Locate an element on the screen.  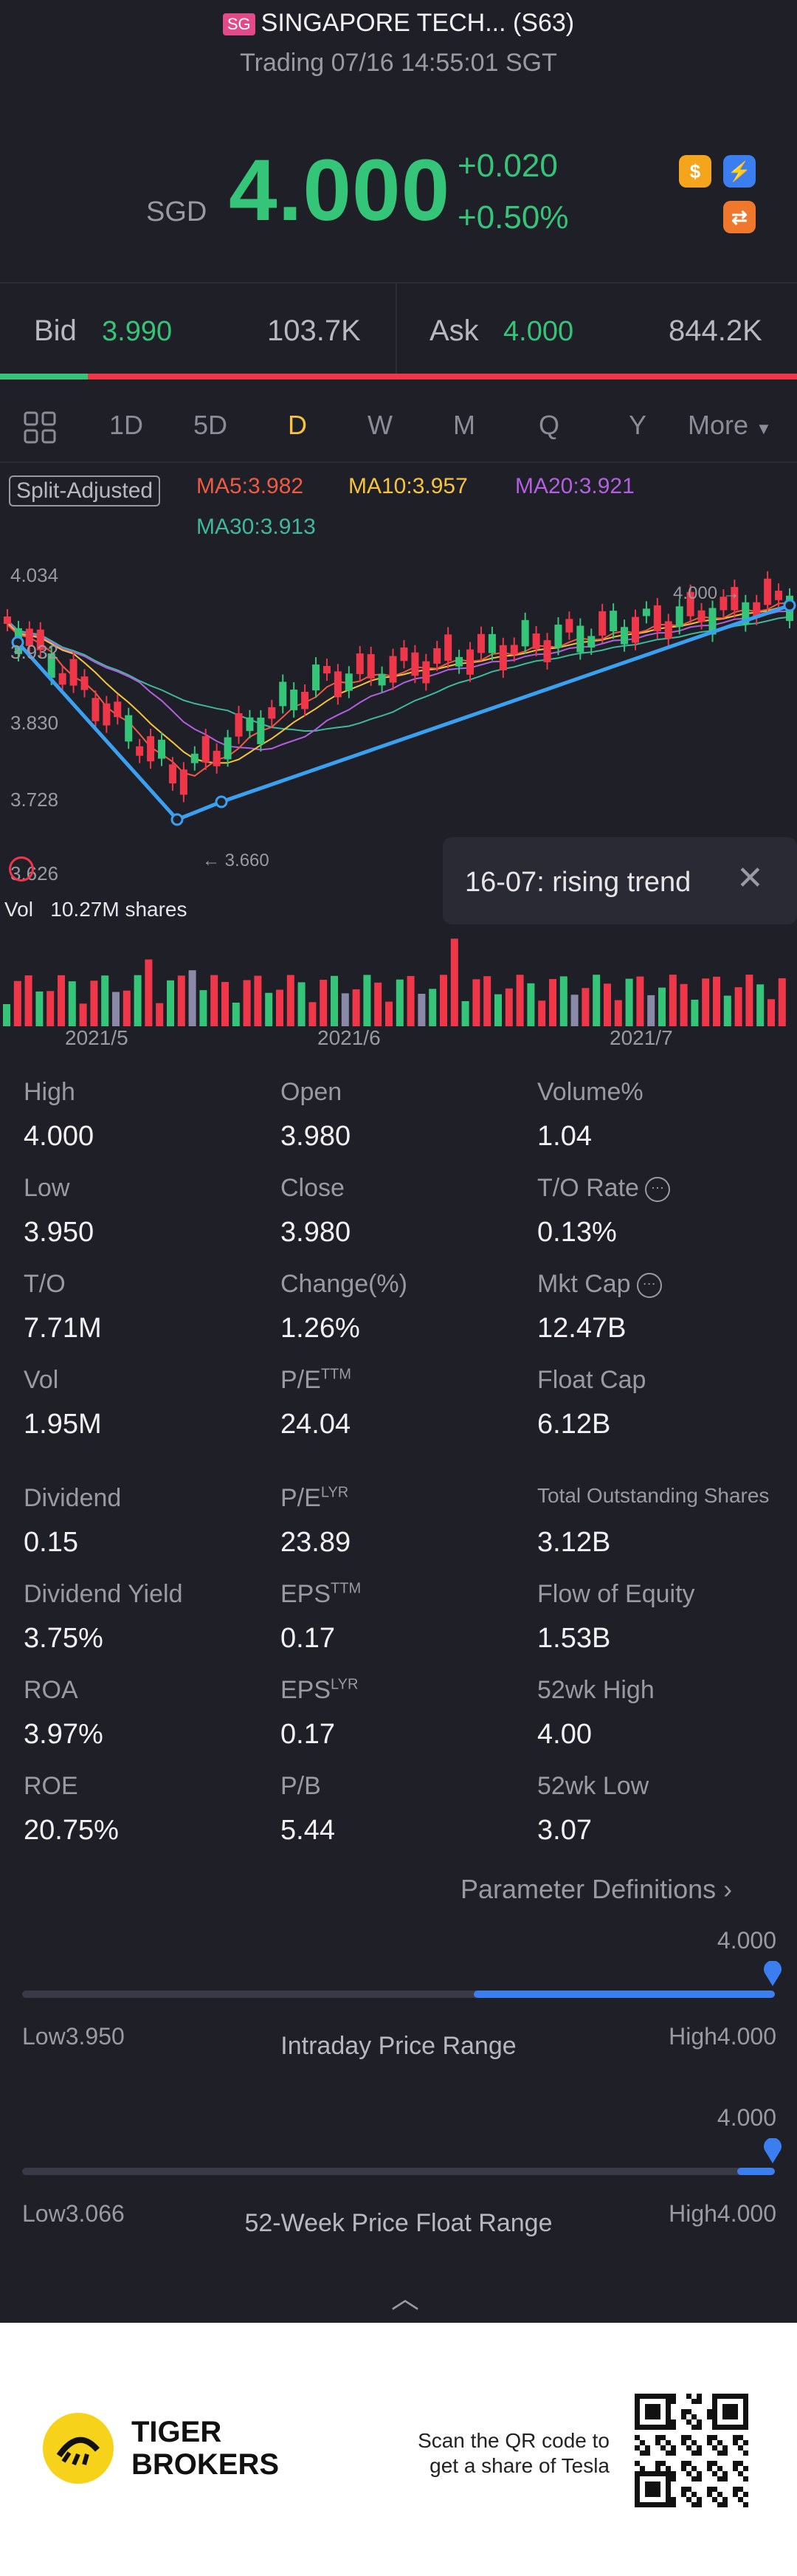
dollar-icon: $ is located at coordinates (695, 171).